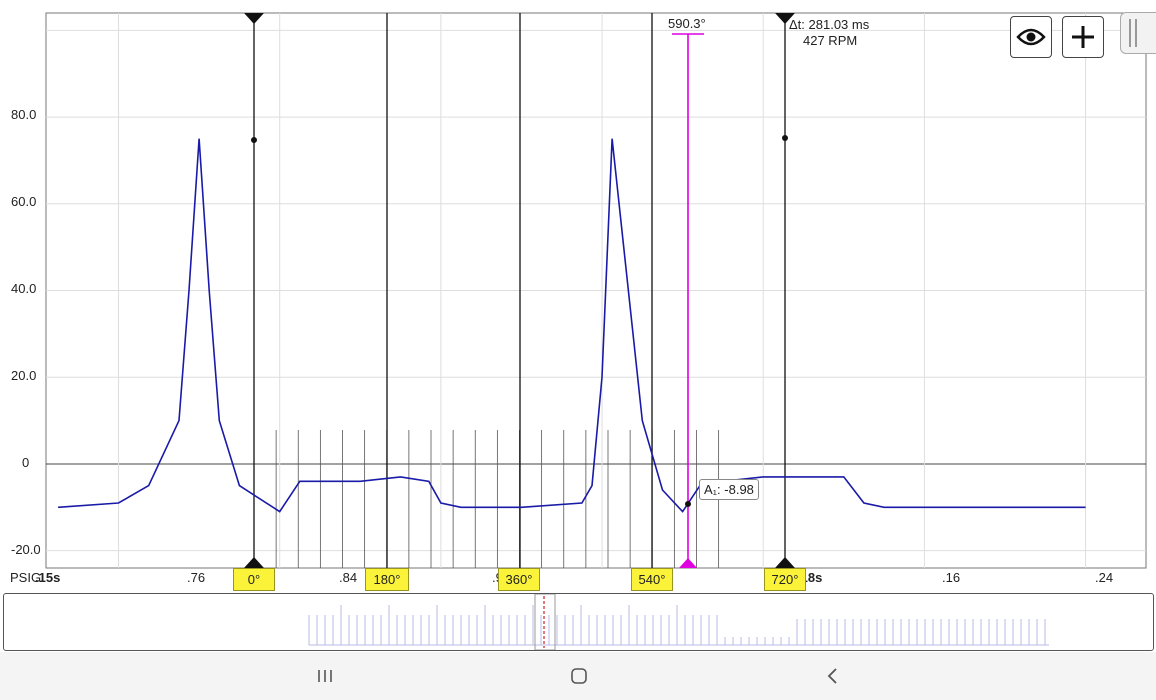 This screenshot has height=700, width=1156. I want to click on y-tick-label: 20.0, so click(24, 375).